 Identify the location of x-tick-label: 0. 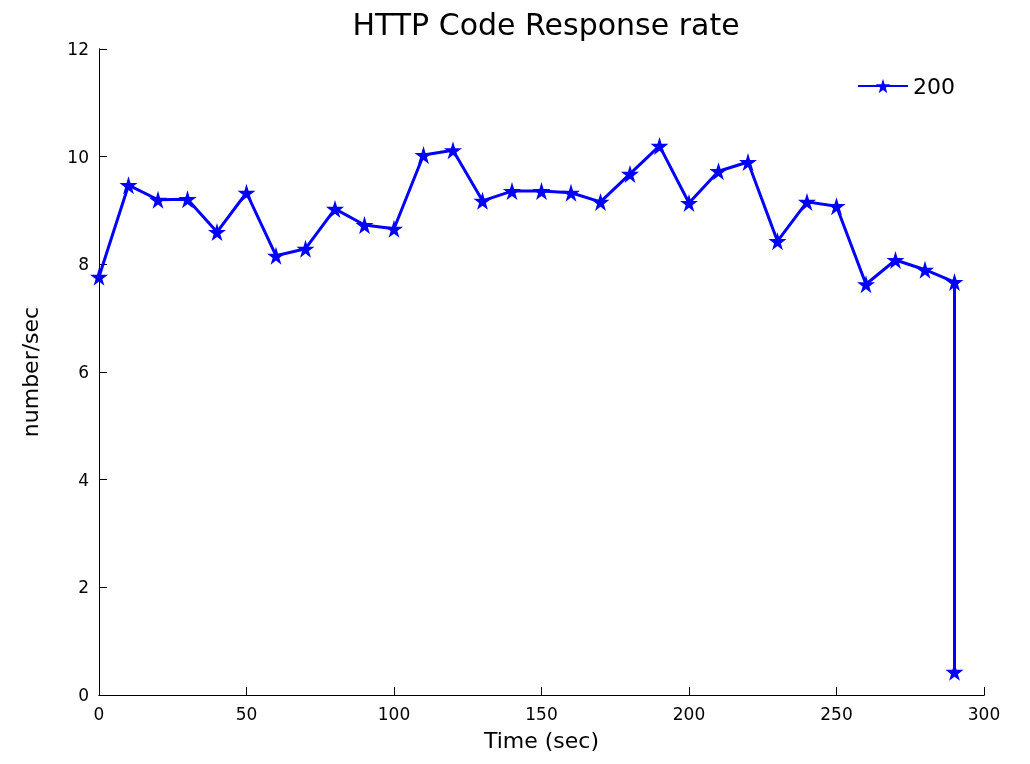
(99, 713).